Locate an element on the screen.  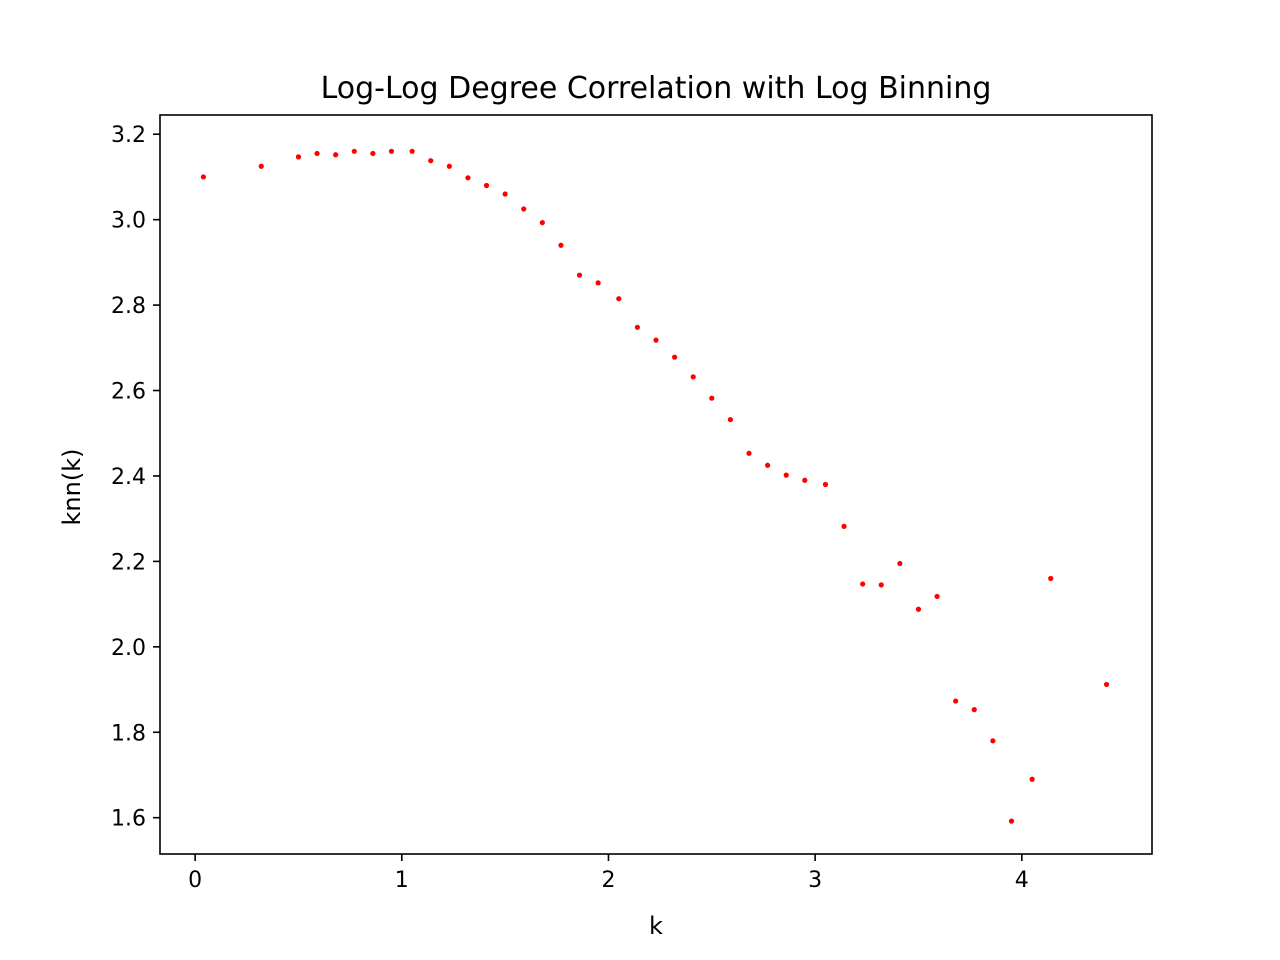
y-tick-label: 3.0 is located at coordinates (128, 221).